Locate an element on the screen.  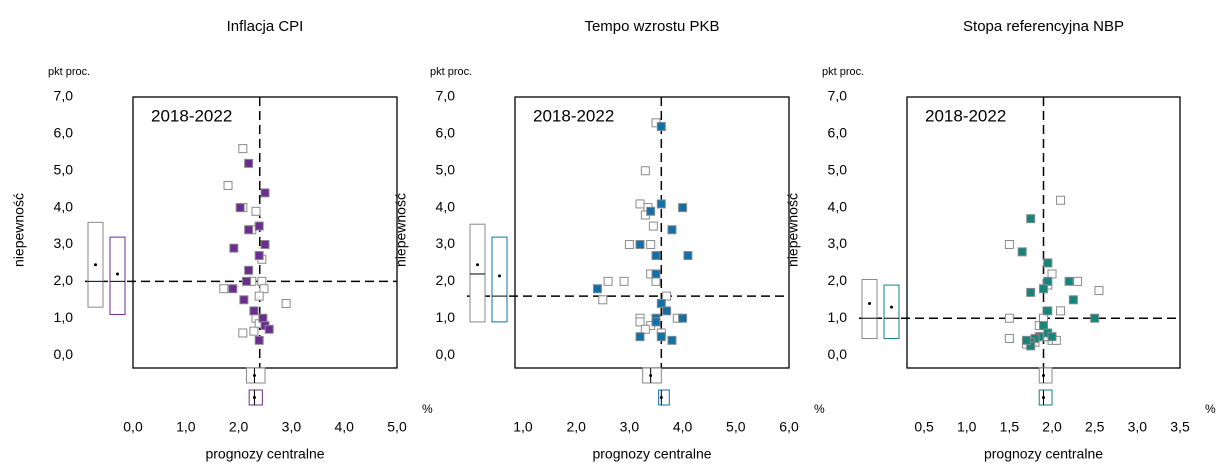
x-tick-label: 3,5 is located at coordinates (1180, 427).